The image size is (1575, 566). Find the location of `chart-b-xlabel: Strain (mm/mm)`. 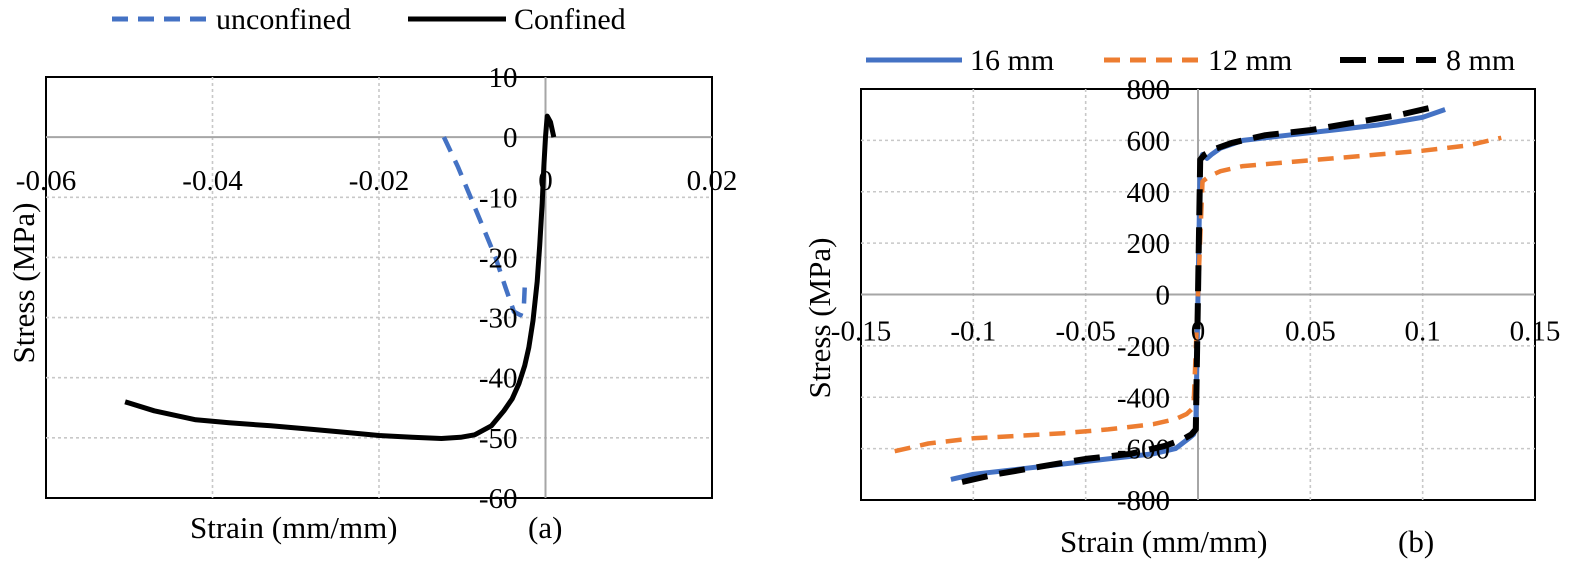

chart-b-xlabel: Strain (mm/mm) is located at coordinates (1164, 541).